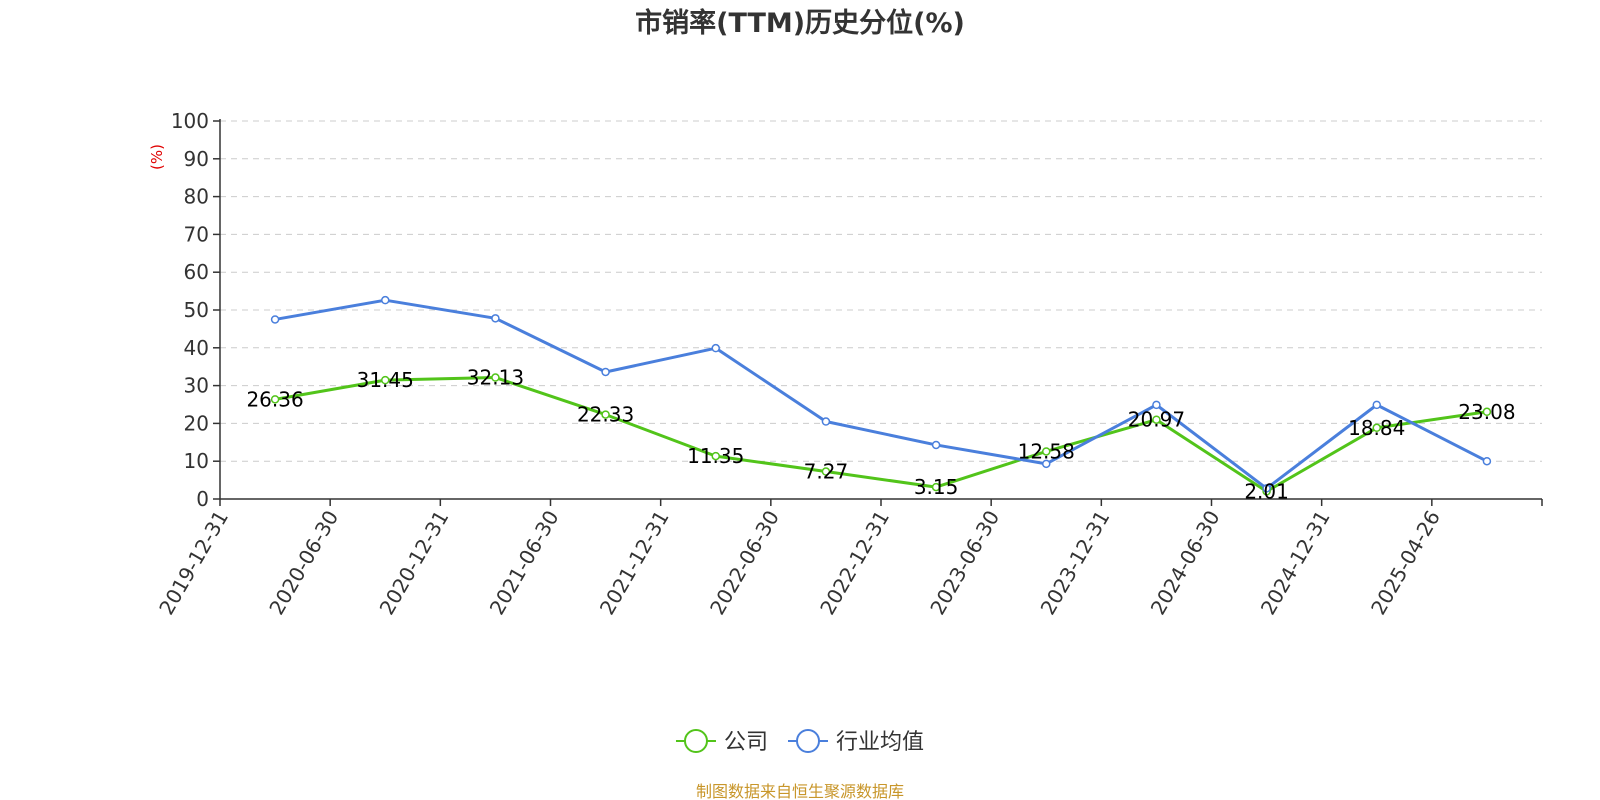 The width and height of the screenshot is (1600, 800). I want to click on data-label: 23.08, so click(1486, 412).